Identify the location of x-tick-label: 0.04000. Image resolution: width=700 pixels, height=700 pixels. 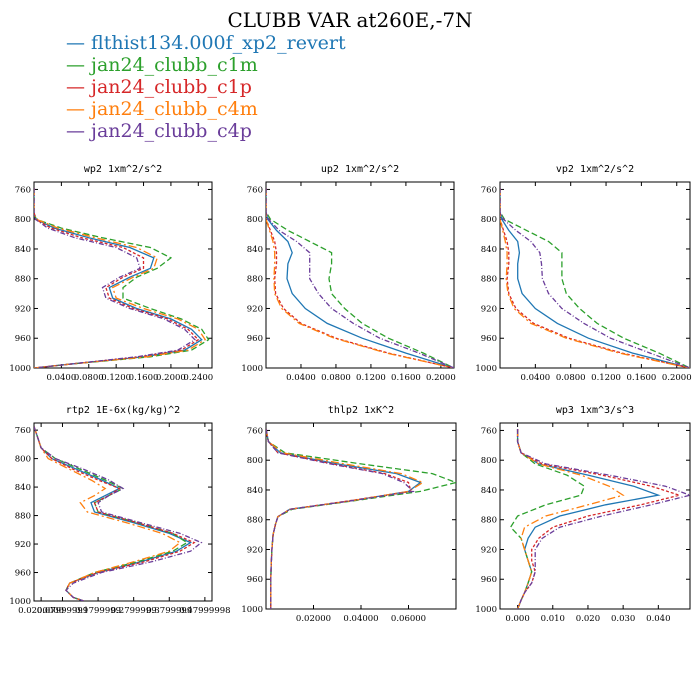
(360, 619).